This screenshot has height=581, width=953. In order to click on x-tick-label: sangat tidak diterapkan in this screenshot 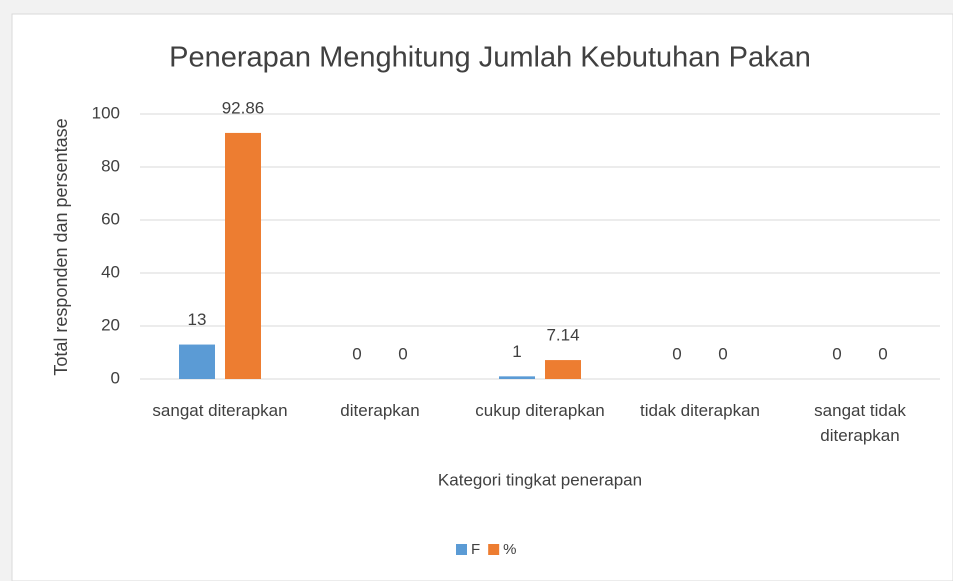, I will do `click(860, 423)`.